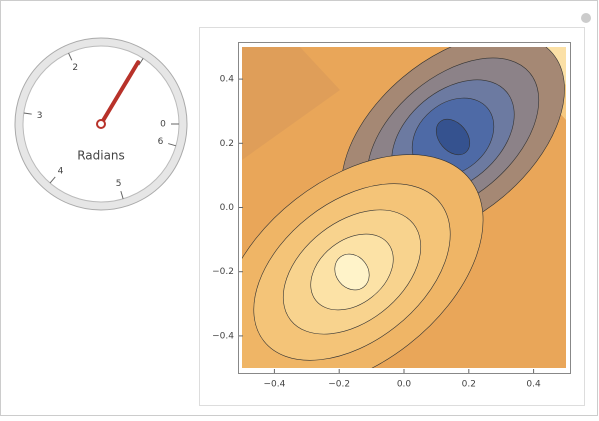 The width and height of the screenshot is (599, 421). What do you see at coordinates (119, 184) in the screenshot?
I see `gauge-tick-label: 5` at bounding box center [119, 184].